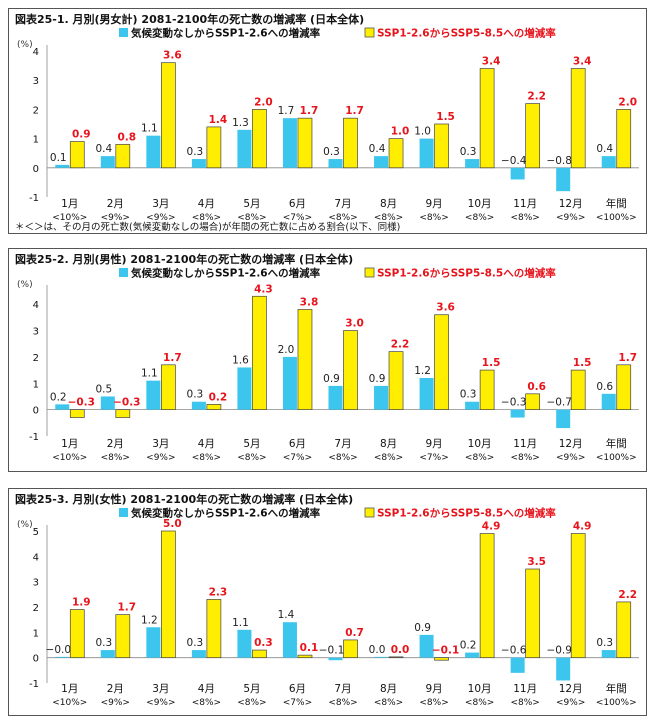 The height and width of the screenshot is (725, 655). I want to click on x-tick-label: 1月, so click(69, 204).